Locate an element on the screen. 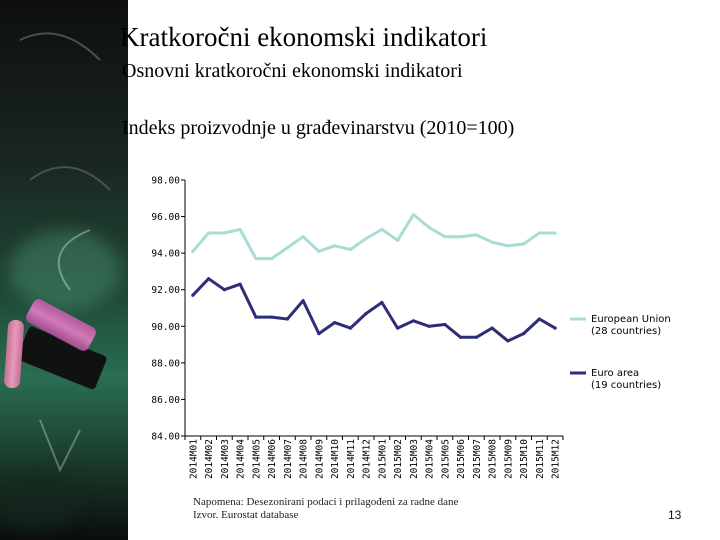 The width and height of the screenshot is (720, 540). x-tick-label: 2015M09 is located at coordinates (508, 459).